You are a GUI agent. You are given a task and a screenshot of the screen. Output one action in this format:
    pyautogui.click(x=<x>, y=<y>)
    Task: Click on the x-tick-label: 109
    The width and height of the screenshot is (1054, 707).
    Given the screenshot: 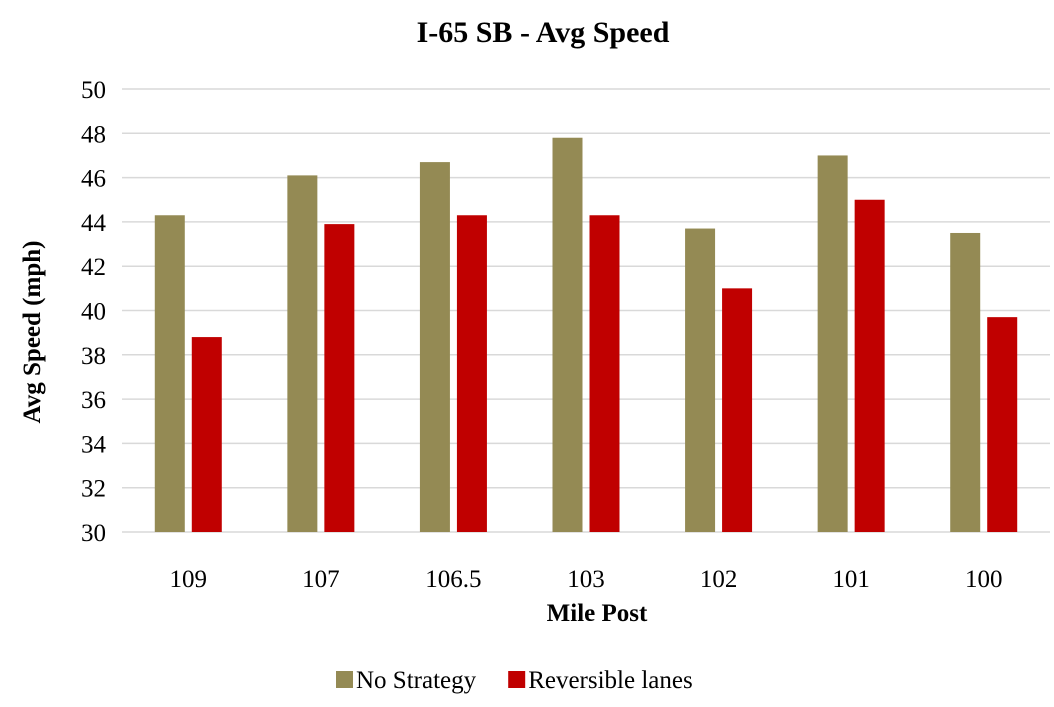 What is the action you would take?
    pyautogui.click(x=189, y=579)
    